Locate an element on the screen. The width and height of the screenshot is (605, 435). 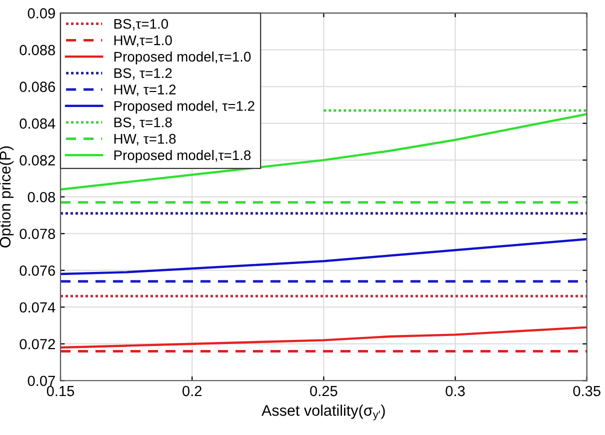
y-tick-label: 0.078 is located at coordinates (38, 234).